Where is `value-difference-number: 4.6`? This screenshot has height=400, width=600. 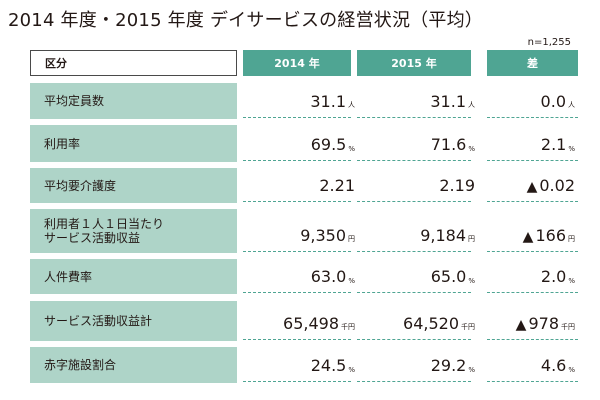 value-difference-number: 4.6 is located at coordinates (553, 365).